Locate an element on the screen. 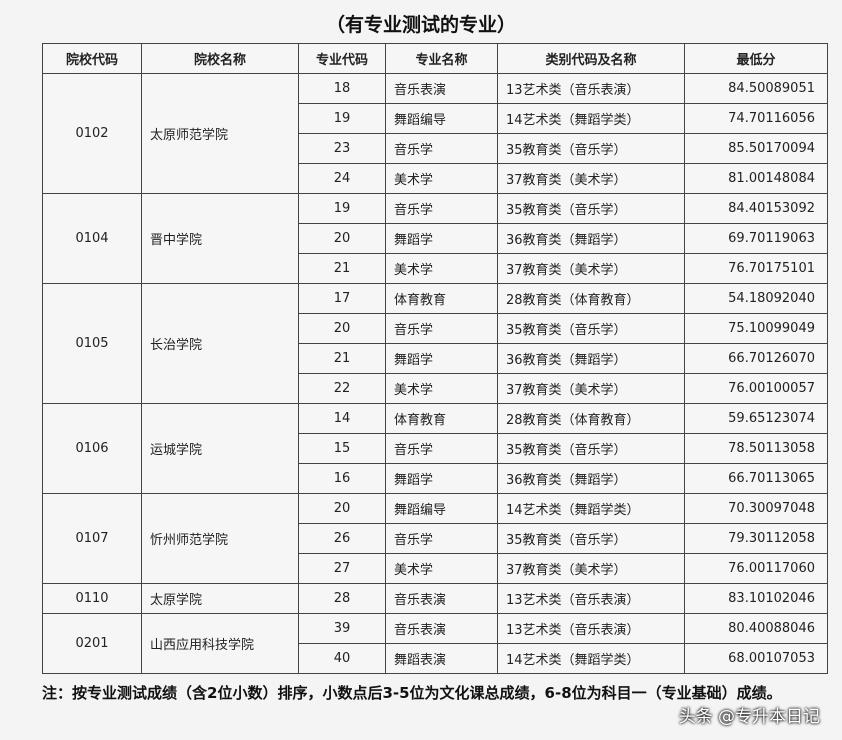 Image resolution: width=842 pixels, height=740 pixels. major-code: 24 is located at coordinates (342, 178).